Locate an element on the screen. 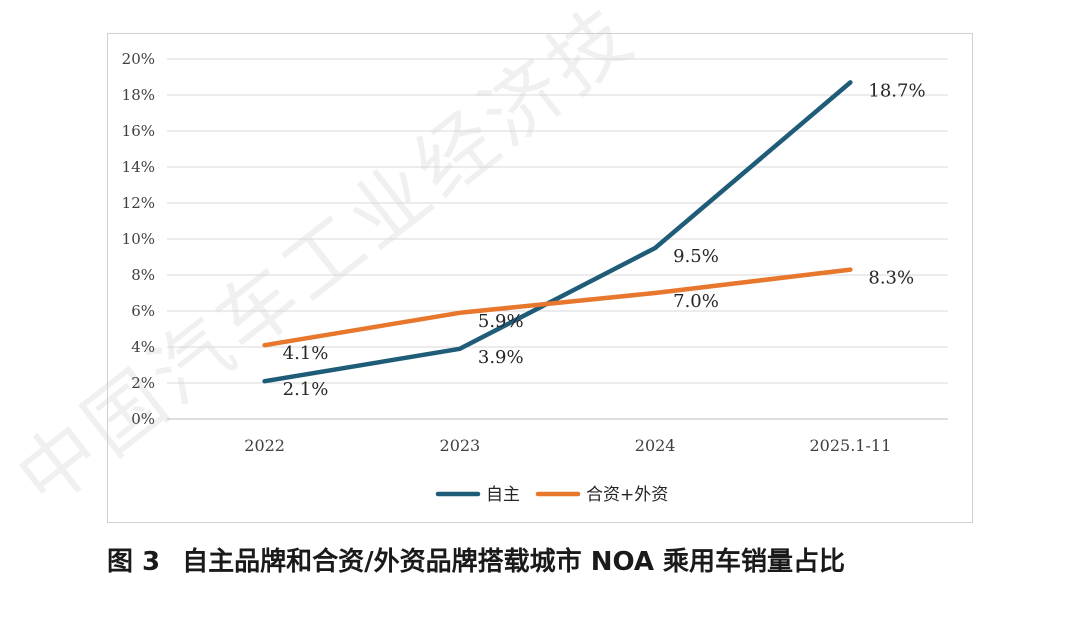 The height and width of the screenshot is (639, 1080). x-tick-label: 2025.1-11 is located at coordinates (851, 445).